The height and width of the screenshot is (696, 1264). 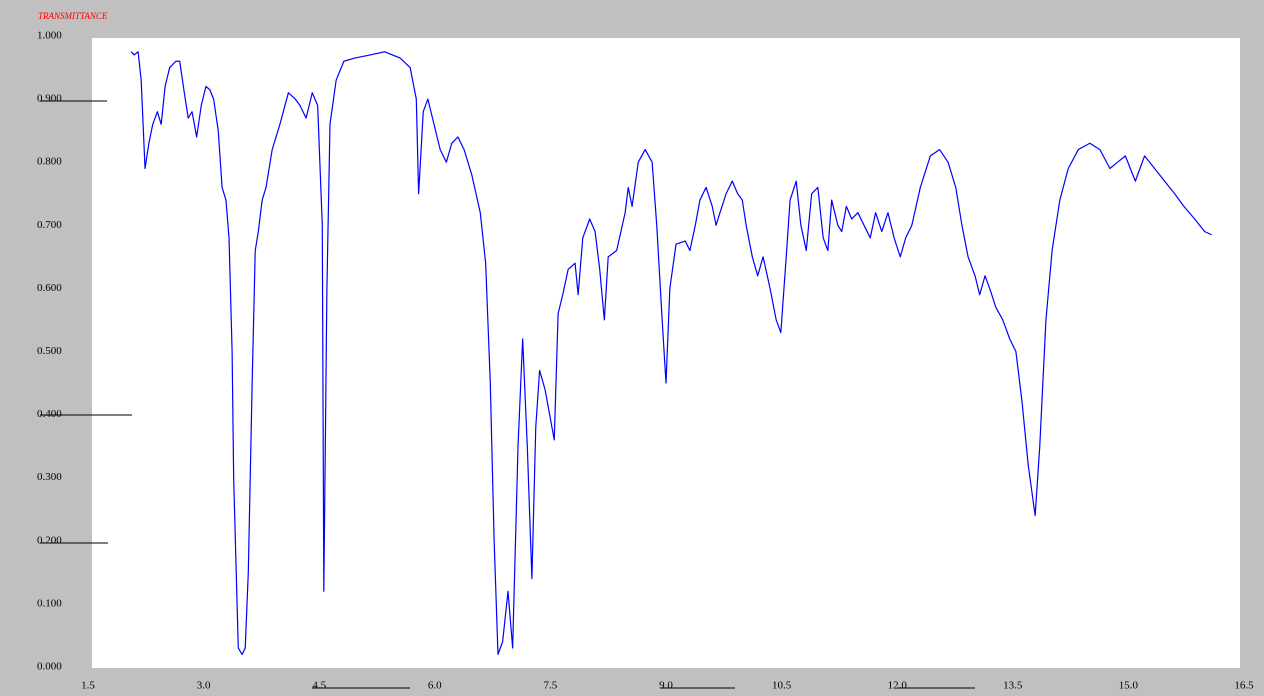 What do you see at coordinates (49, 477) in the screenshot?
I see `y-tick-label: 0.300` at bounding box center [49, 477].